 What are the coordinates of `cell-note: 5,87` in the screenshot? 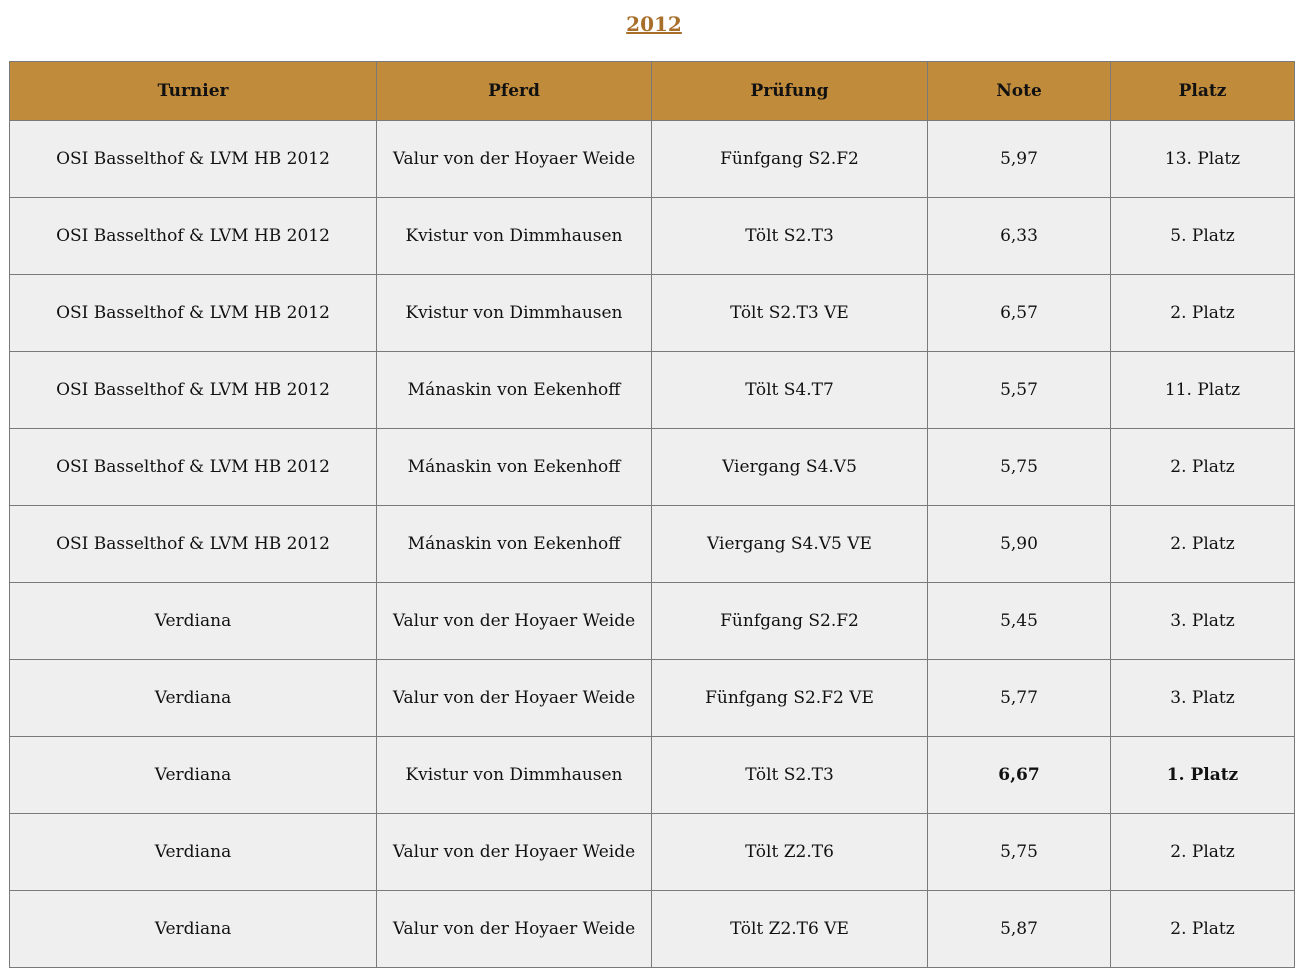 It's located at (1019, 929).